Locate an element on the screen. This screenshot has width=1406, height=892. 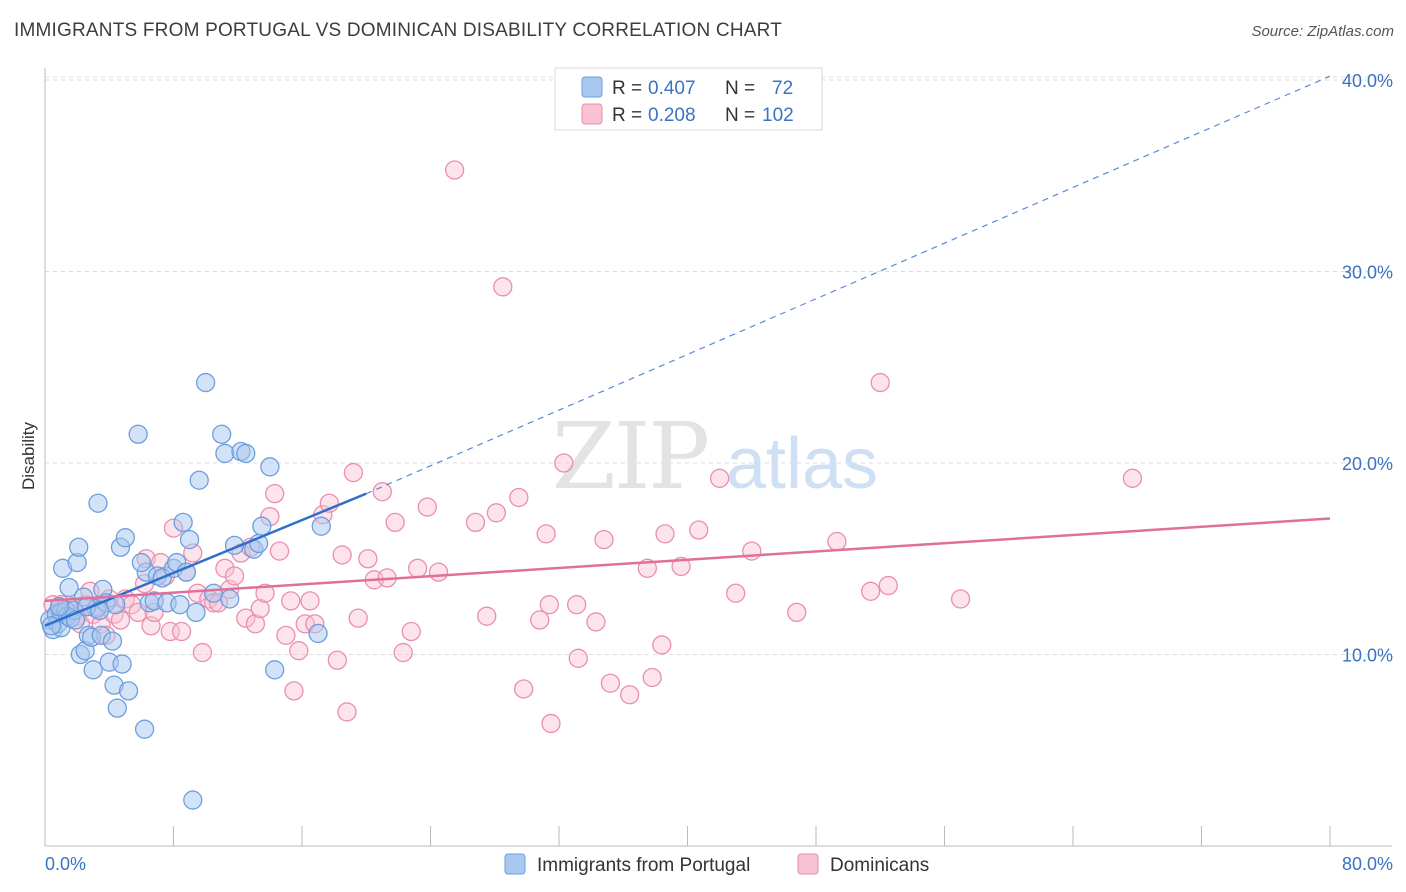
y-tick-label: 10.0% is located at coordinates (1367, 656).